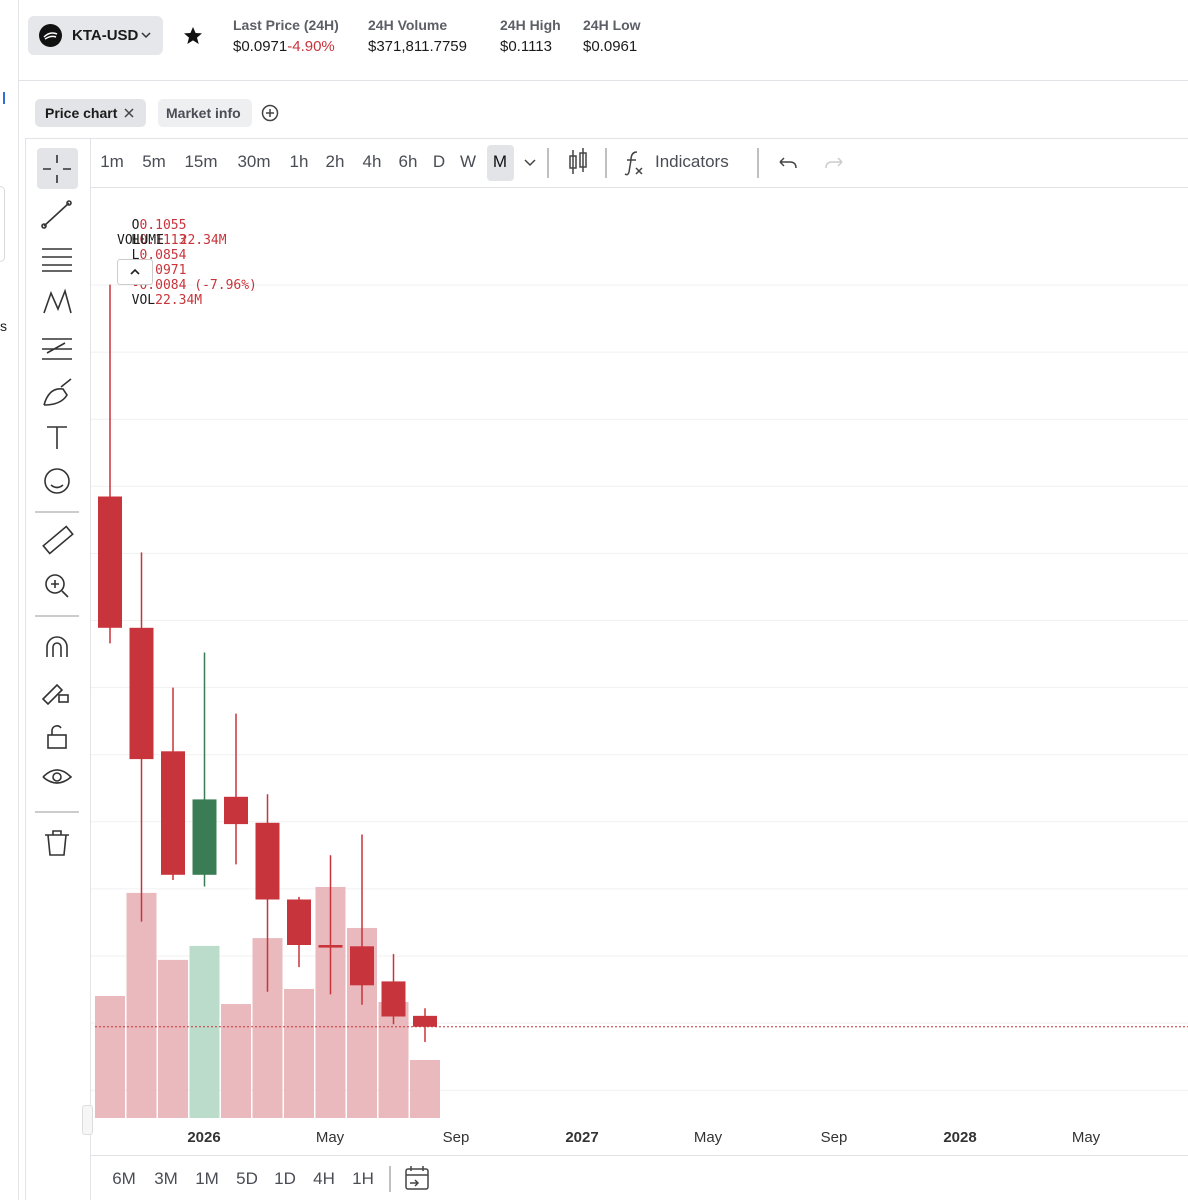 The width and height of the screenshot is (1188, 1200). I want to click on sidebar-text: s, so click(3, 326).